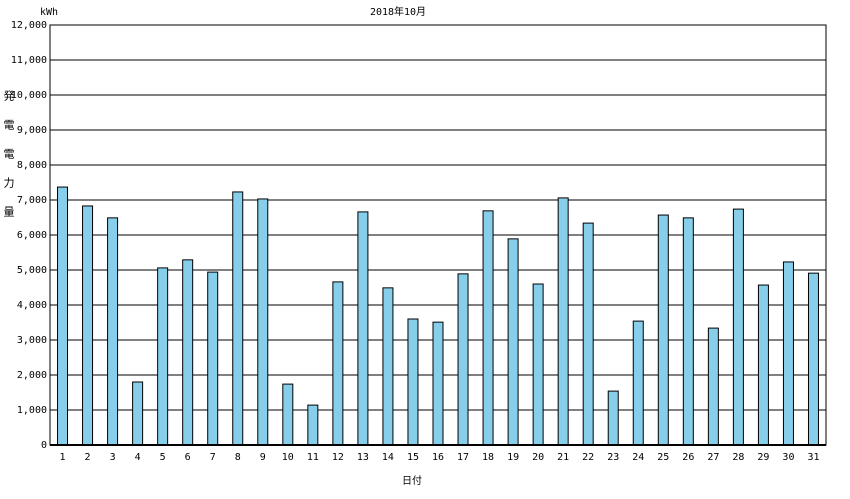 The width and height of the screenshot is (850, 499). What do you see at coordinates (113, 457) in the screenshot?
I see `x-tick-label: 3` at bounding box center [113, 457].